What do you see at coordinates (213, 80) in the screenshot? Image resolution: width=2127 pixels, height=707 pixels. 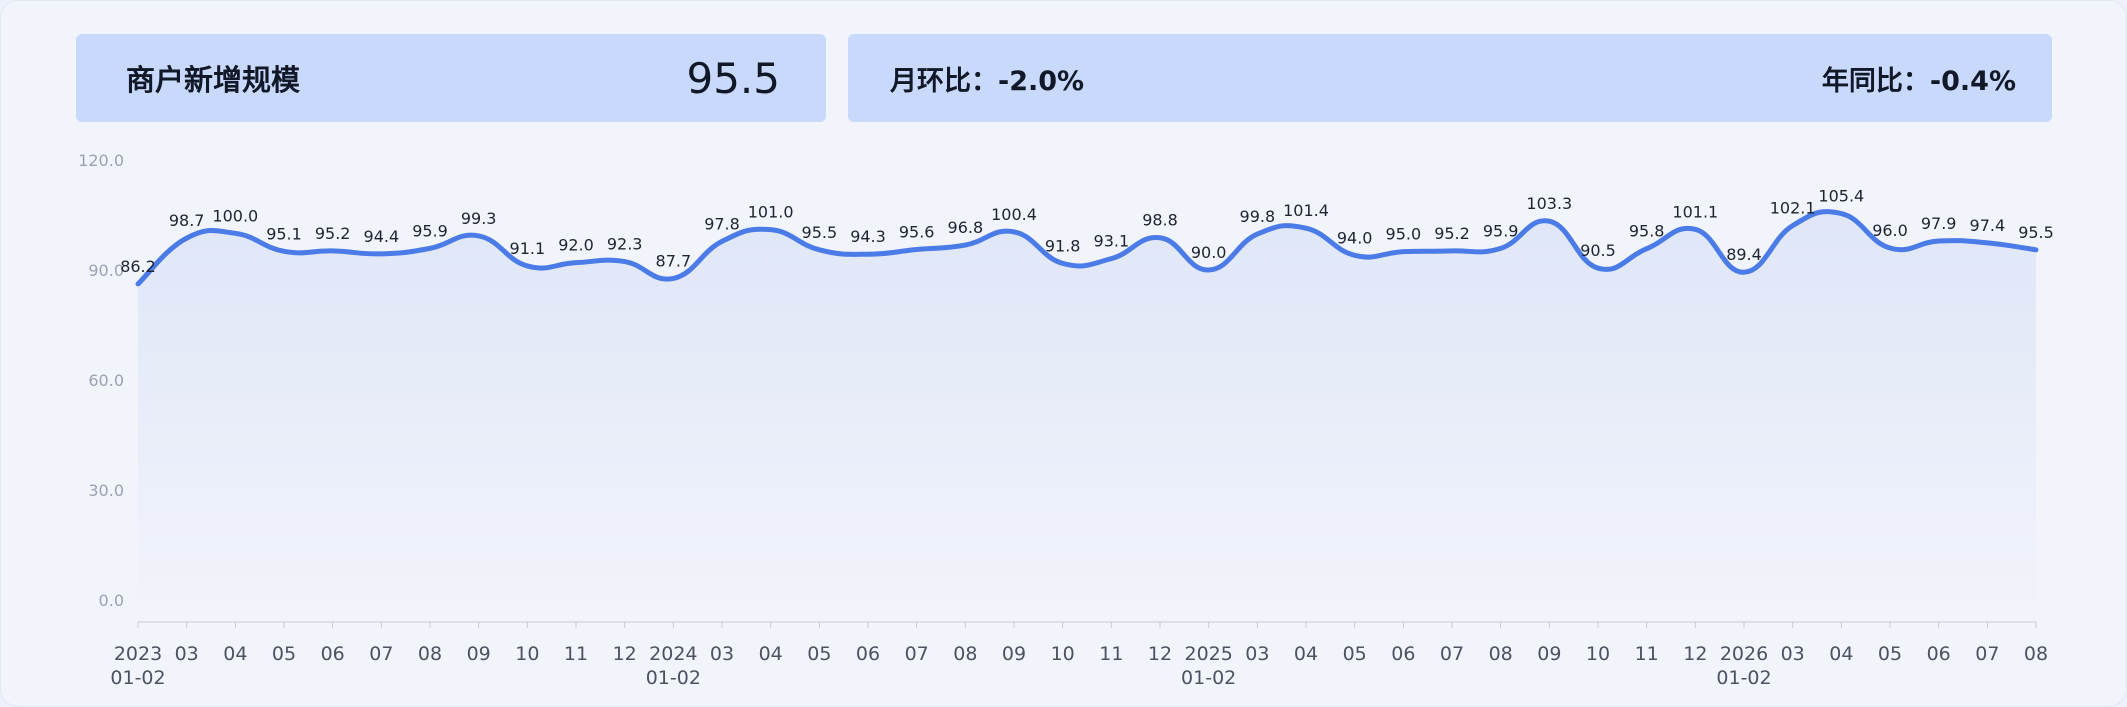 I see `metric-label: 商户新增规模` at bounding box center [213, 80].